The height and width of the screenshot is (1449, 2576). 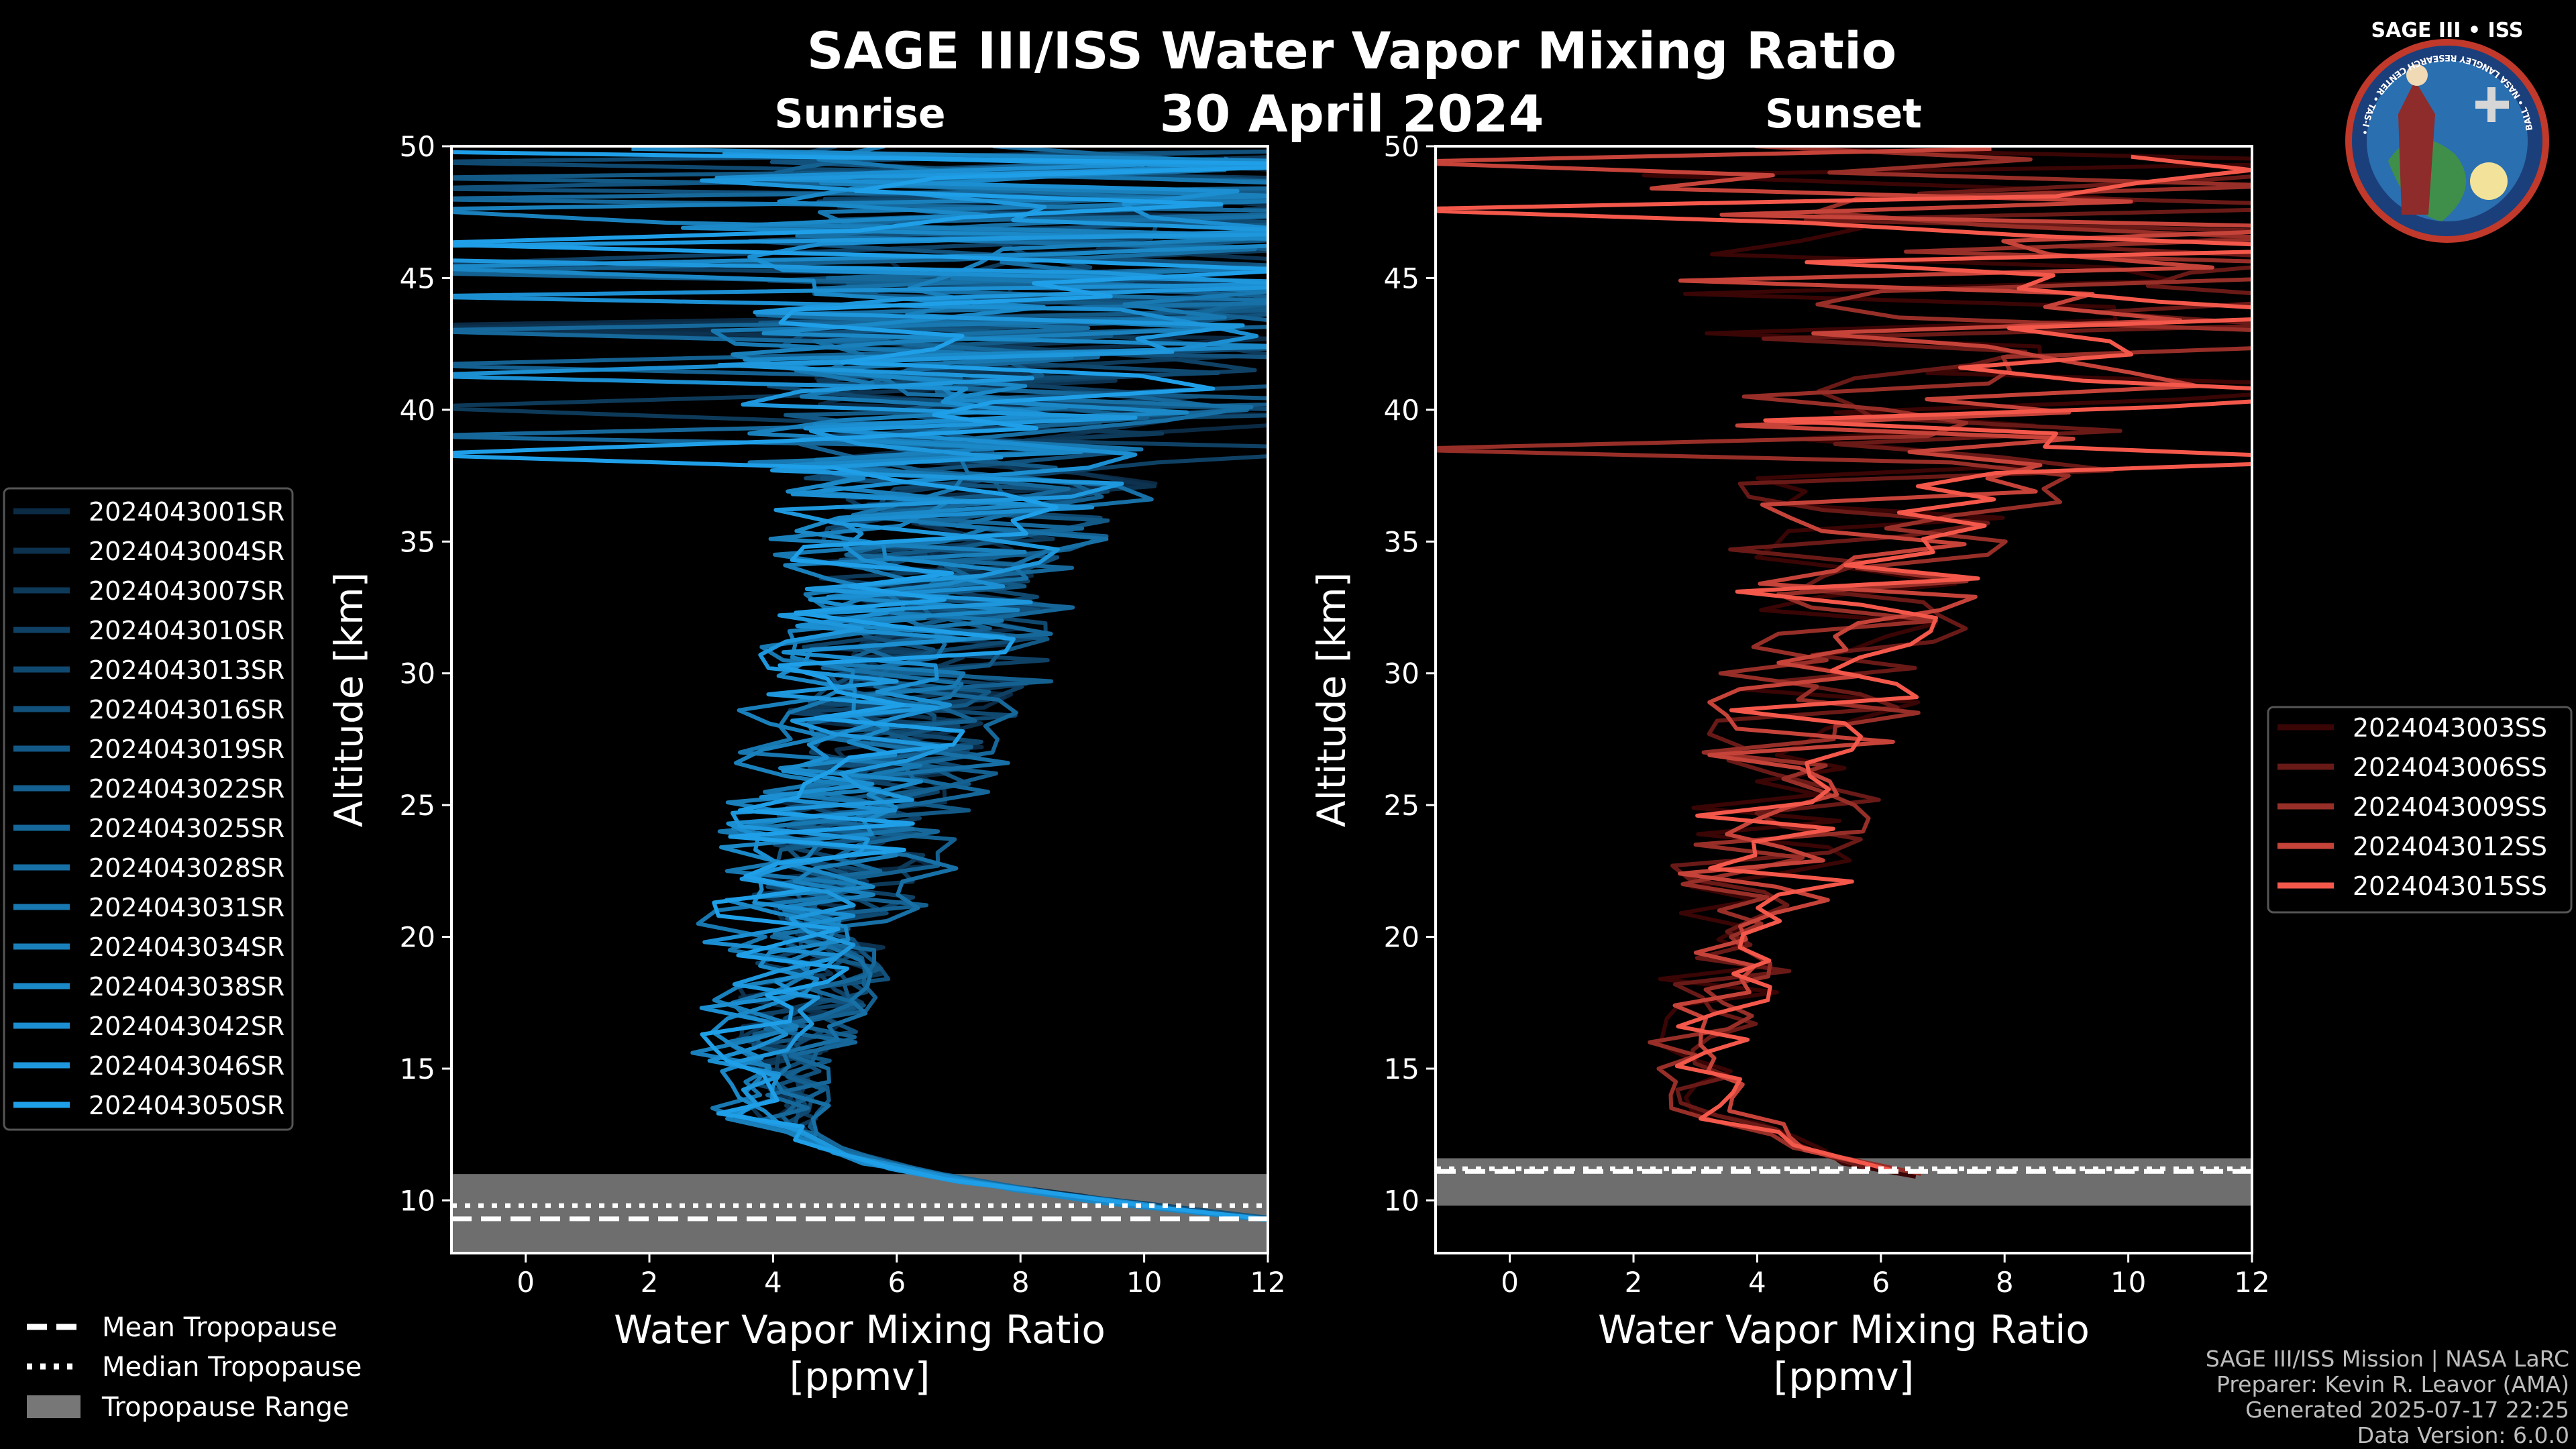 What do you see at coordinates (1401, 1200) in the screenshot?
I see `sunset-ytick-label: 10` at bounding box center [1401, 1200].